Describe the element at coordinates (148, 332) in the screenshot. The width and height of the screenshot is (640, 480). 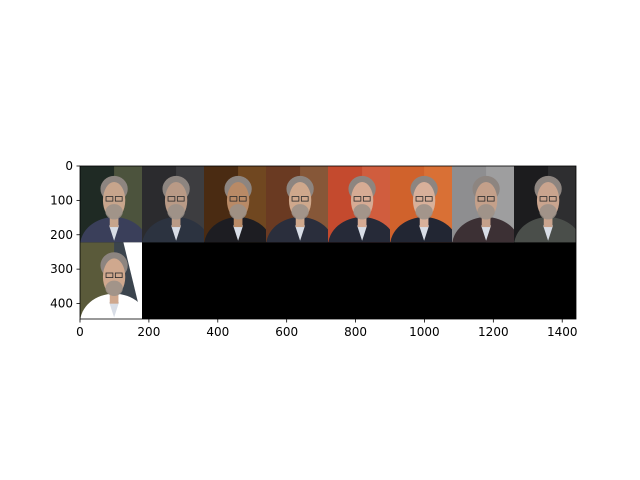
I see `x-tick-label: 200` at that location.